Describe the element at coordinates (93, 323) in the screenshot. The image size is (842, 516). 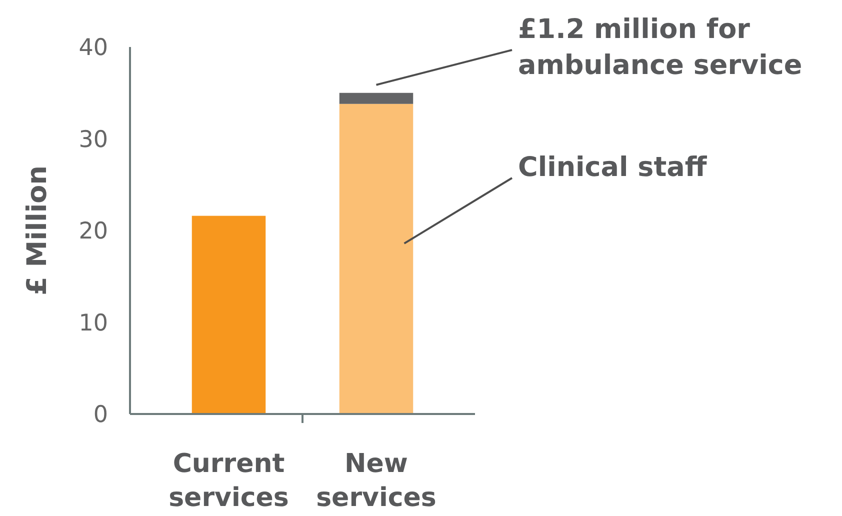
I see `y-tick-label: 10` at that location.